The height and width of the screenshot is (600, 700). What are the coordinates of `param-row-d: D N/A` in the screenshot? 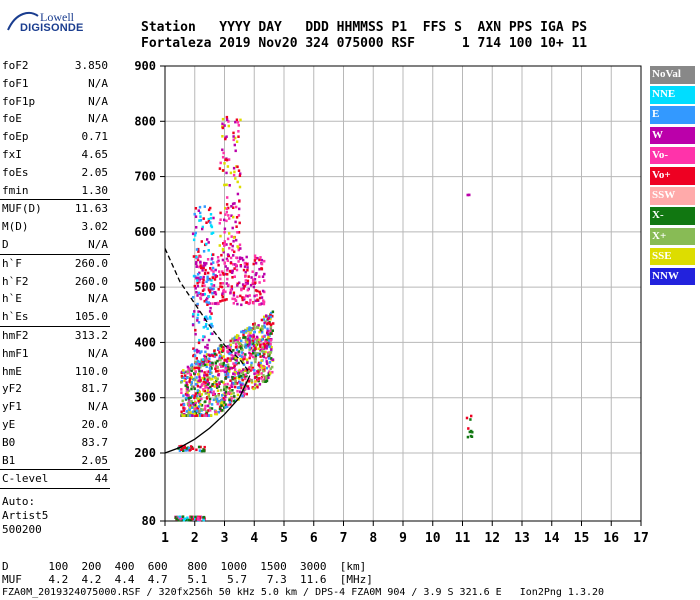 It's located at (55, 245).